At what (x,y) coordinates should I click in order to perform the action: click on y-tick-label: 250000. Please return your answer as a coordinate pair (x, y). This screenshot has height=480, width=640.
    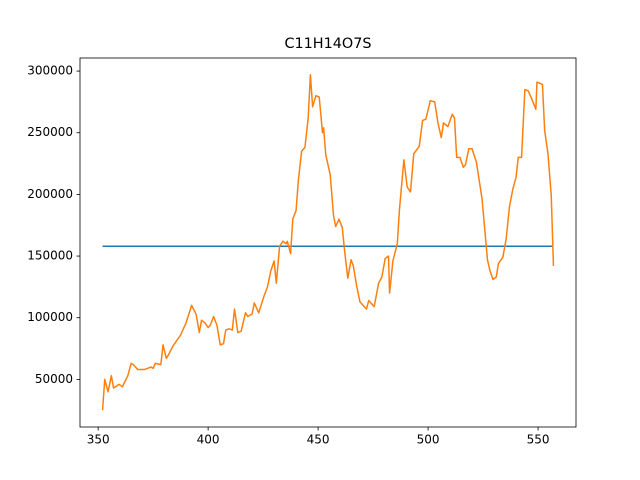
    Looking at the image, I should click on (50, 132).